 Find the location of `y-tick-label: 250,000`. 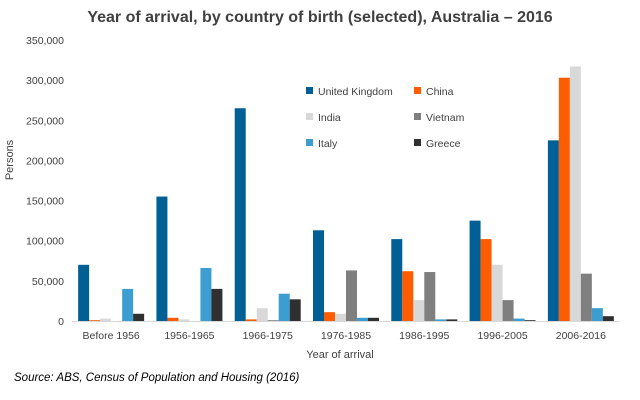

y-tick-label: 250,000 is located at coordinates (45, 121).